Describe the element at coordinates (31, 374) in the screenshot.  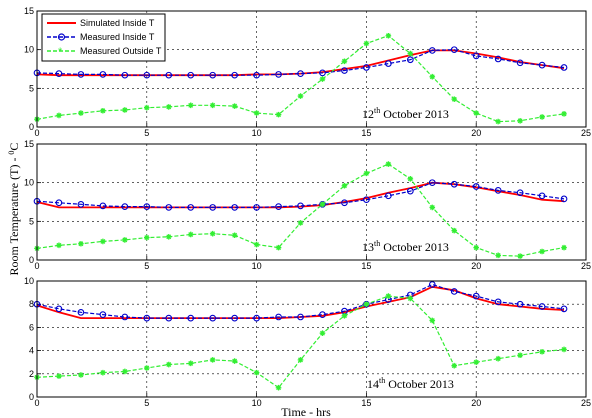
I see `y-tick-label: 2` at that location.